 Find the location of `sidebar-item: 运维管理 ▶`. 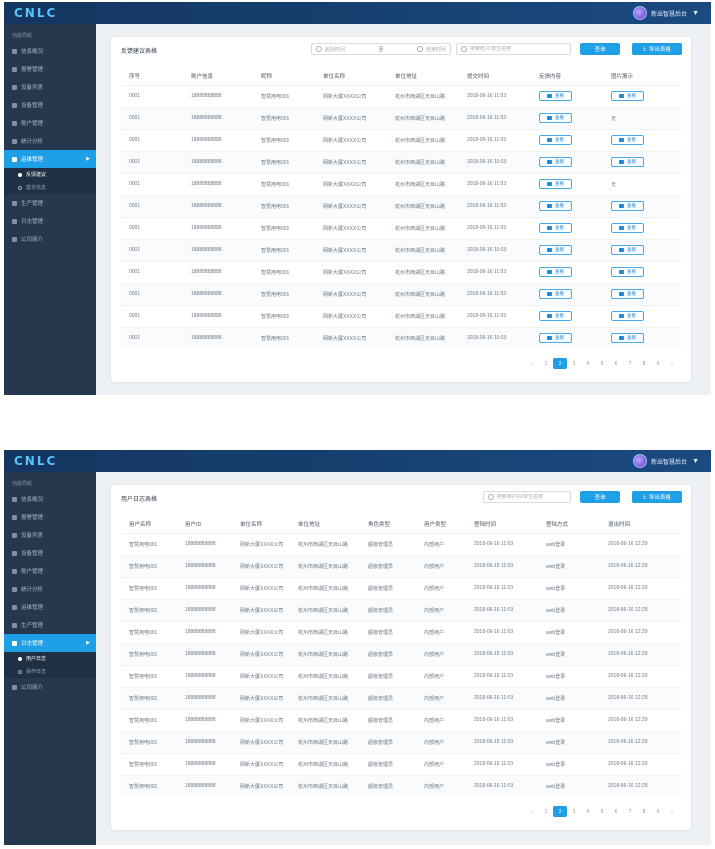

sidebar-item: 运维管理 ▶ is located at coordinates (50, 159).